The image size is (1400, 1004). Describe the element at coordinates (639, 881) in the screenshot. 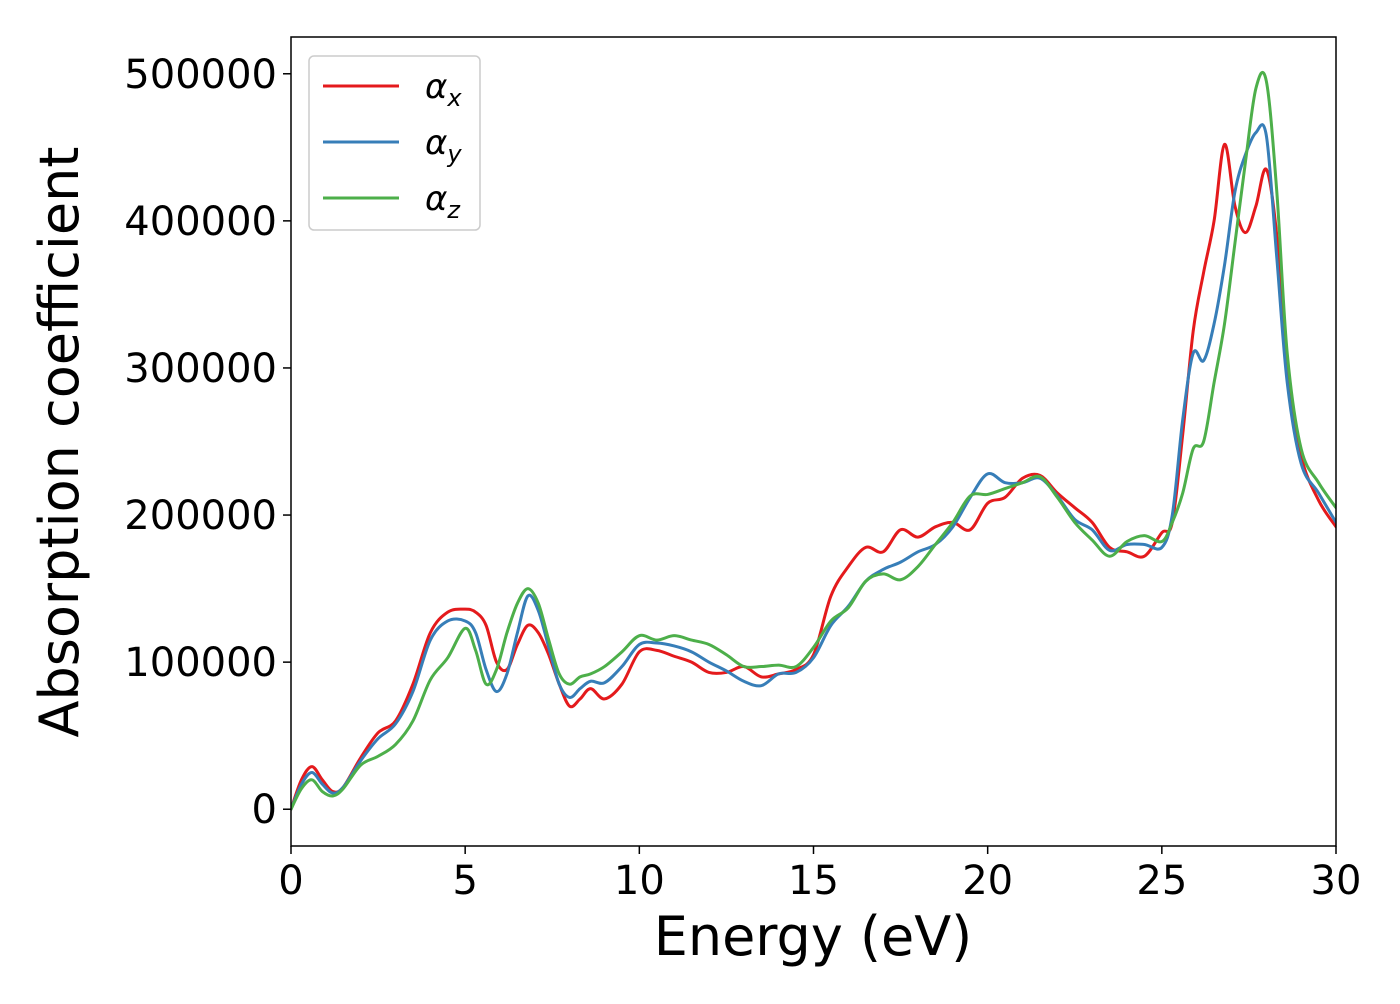

I see `x-tick-label: 10` at that location.